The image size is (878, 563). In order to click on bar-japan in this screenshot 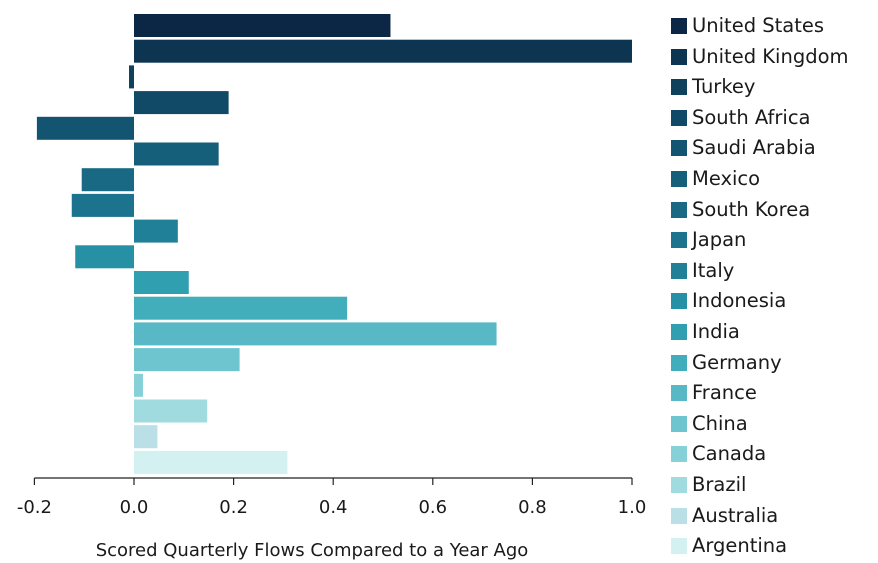, I will do `click(102, 205)`.